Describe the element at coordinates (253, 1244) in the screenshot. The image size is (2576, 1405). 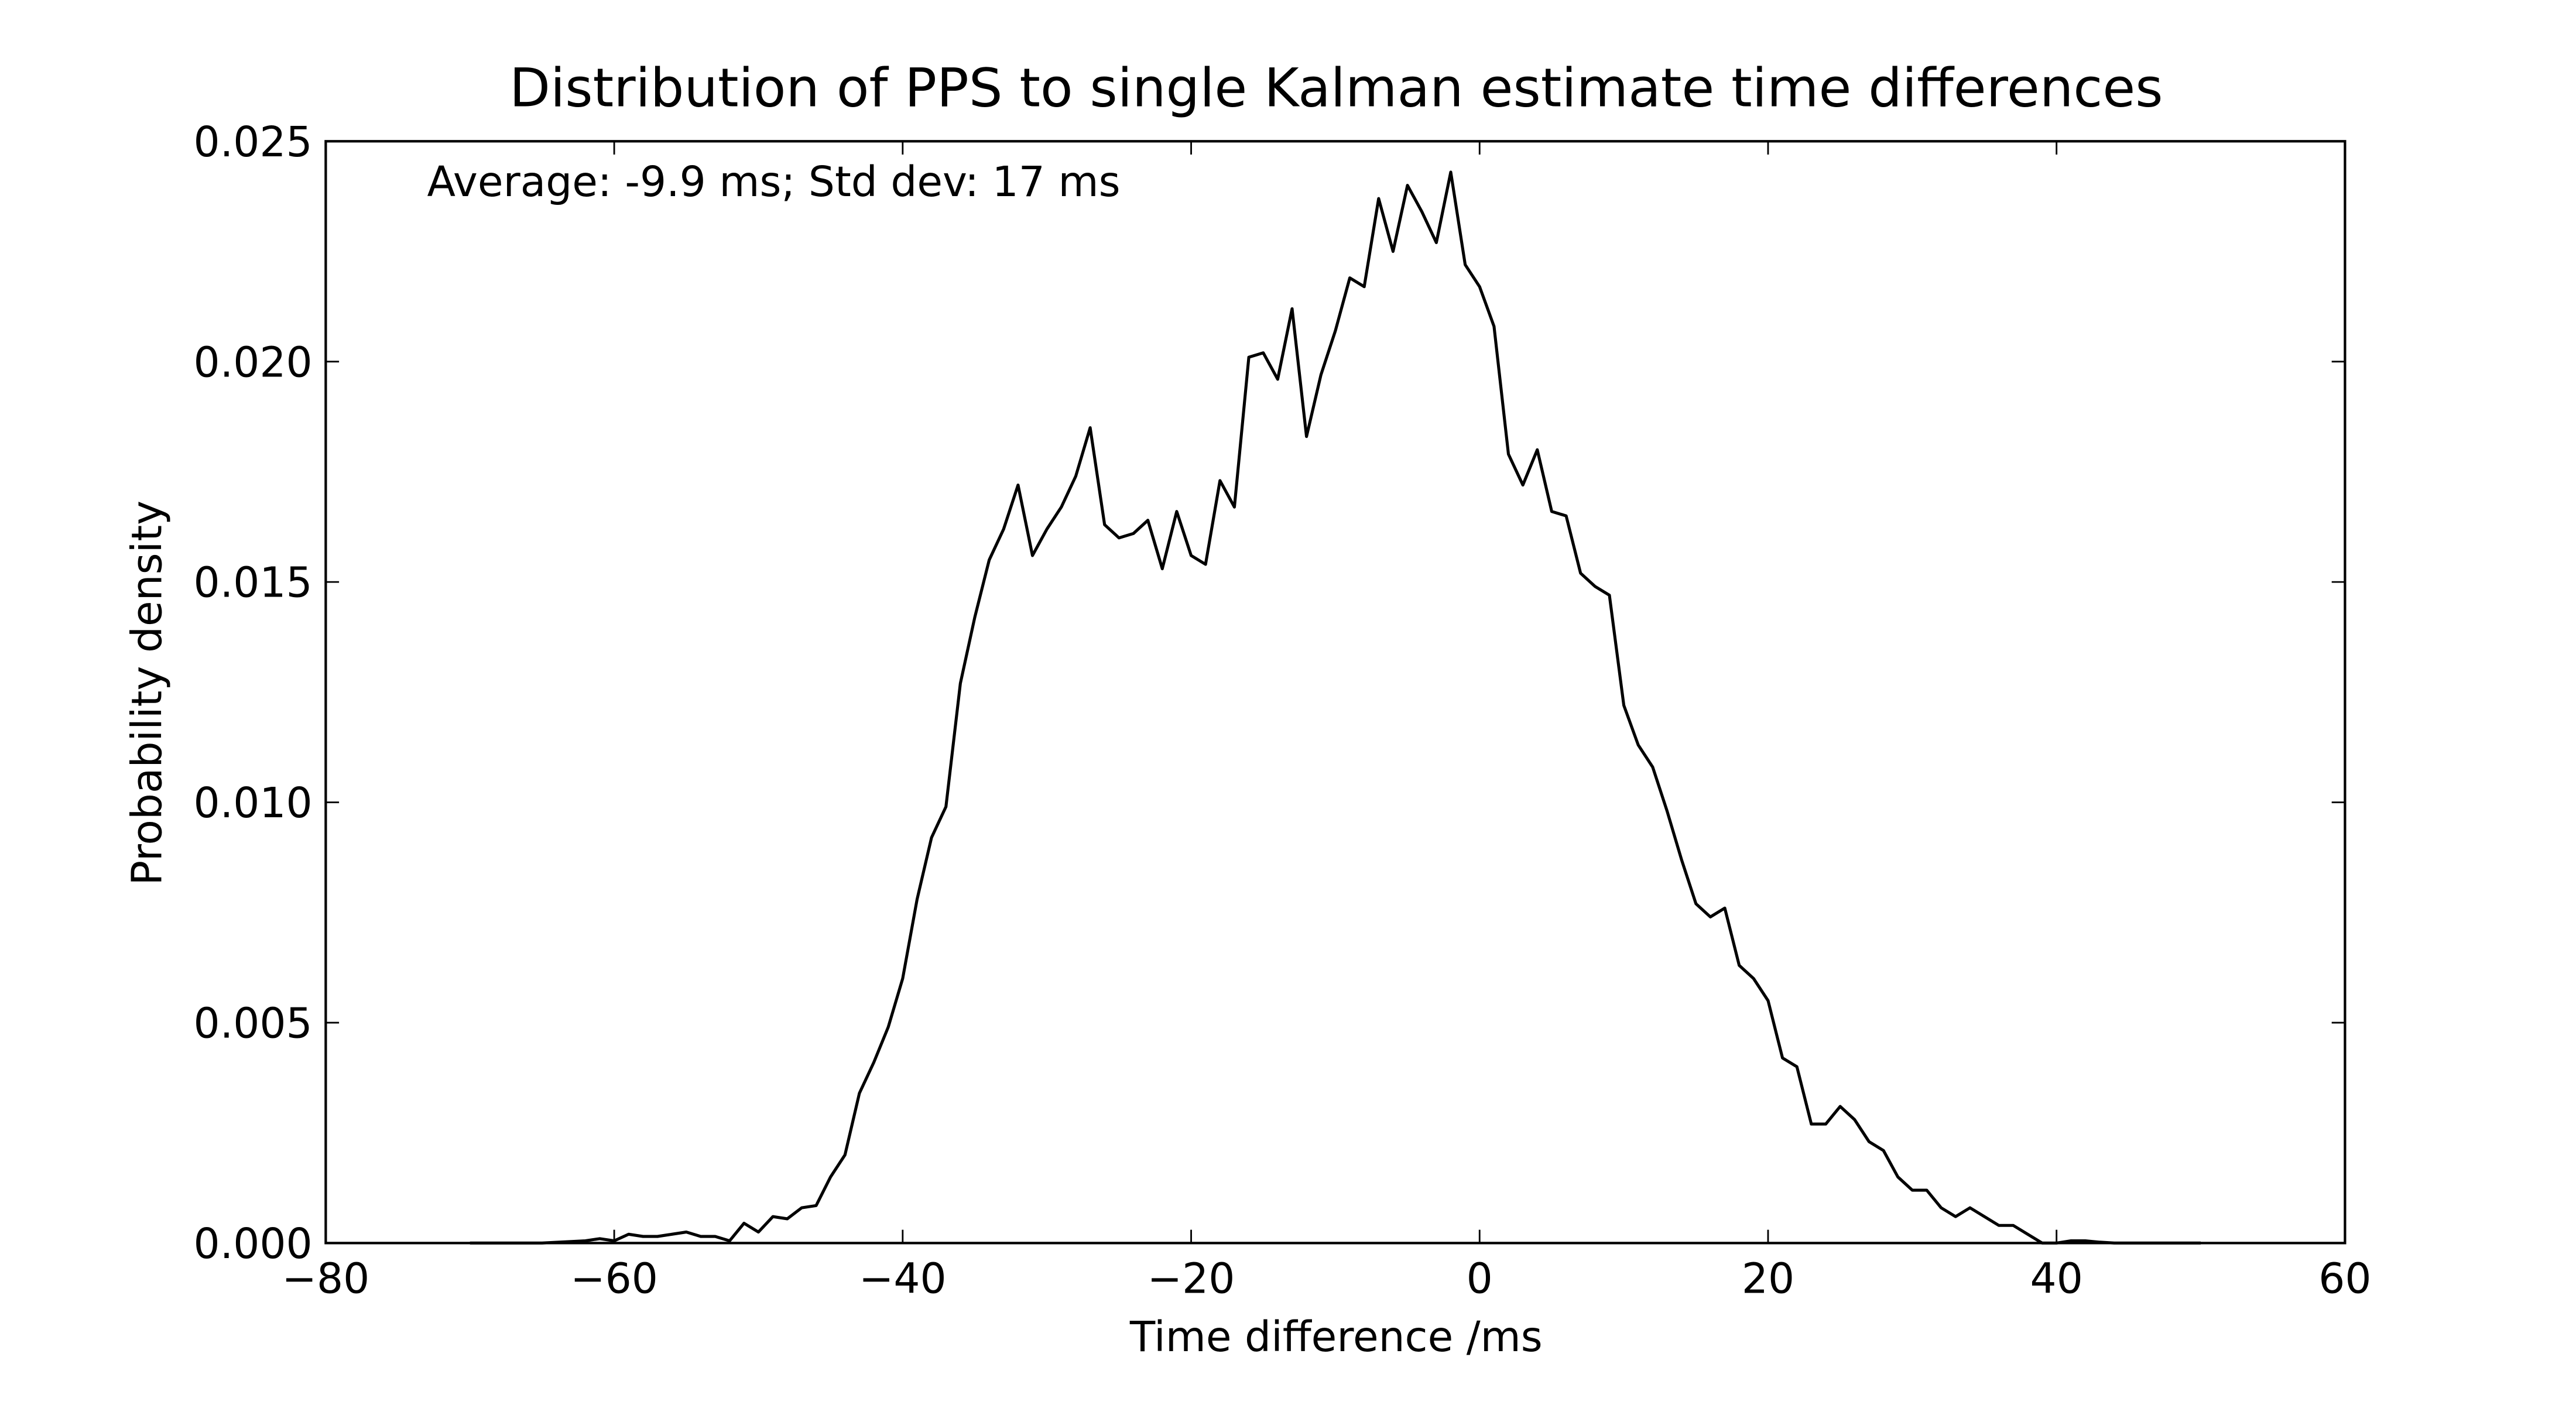
I see `y-tick-label: 0.000` at that location.